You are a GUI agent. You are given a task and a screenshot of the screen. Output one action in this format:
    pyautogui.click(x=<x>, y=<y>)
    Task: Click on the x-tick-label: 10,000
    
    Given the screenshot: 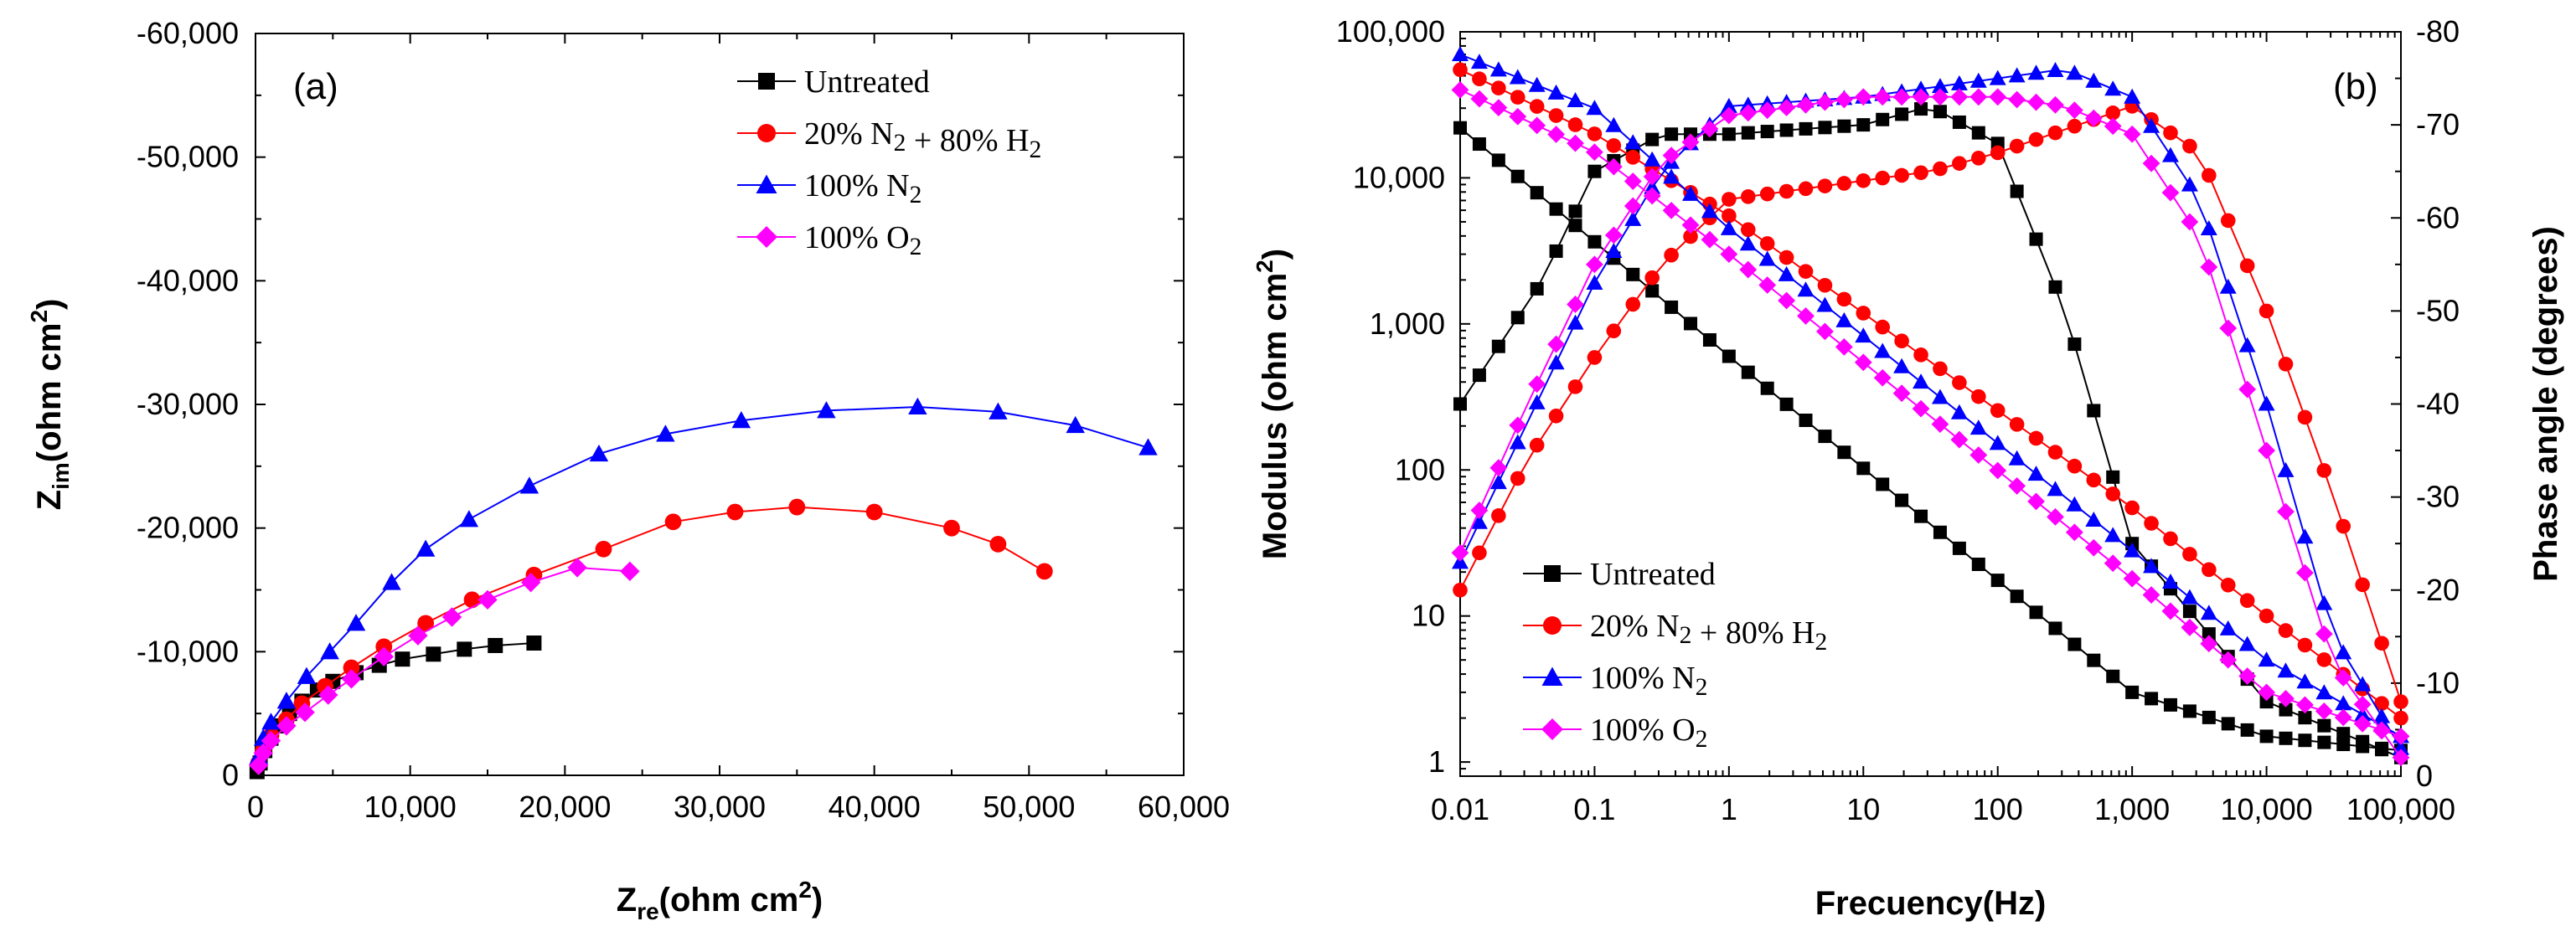 What is the action you would take?
    pyautogui.click(x=410, y=807)
    